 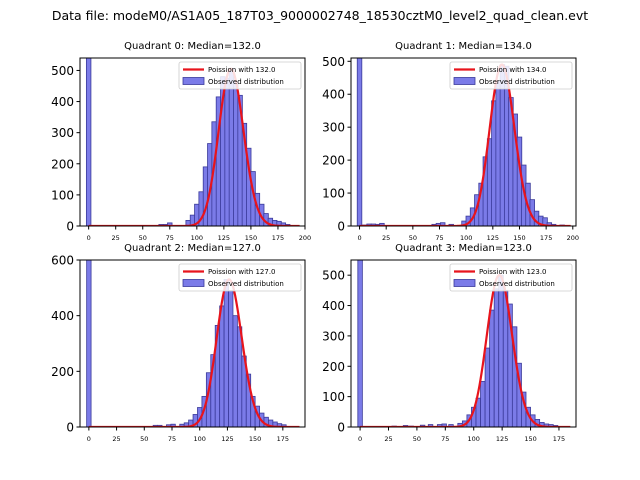 What do you see at coordinates (463, 248) in the screenshot?
I see `subplot-title: Quadrant 3: Median=123.0` at bounding box center [463, 248].